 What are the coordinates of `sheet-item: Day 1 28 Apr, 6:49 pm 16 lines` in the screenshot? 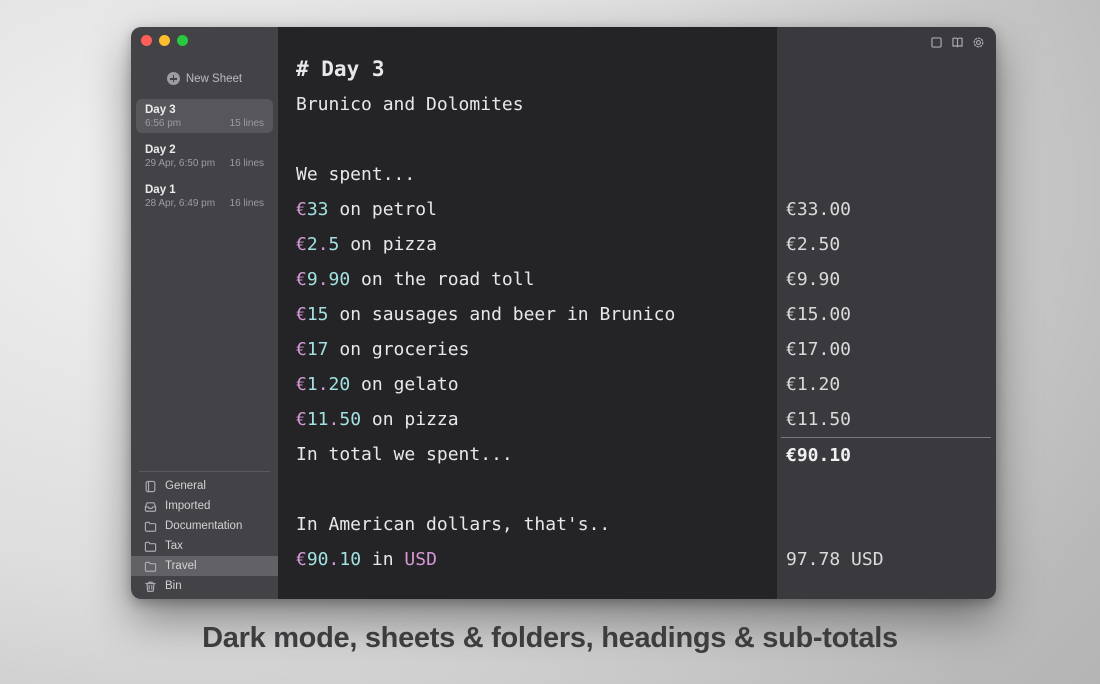 It's located at (204, 196).